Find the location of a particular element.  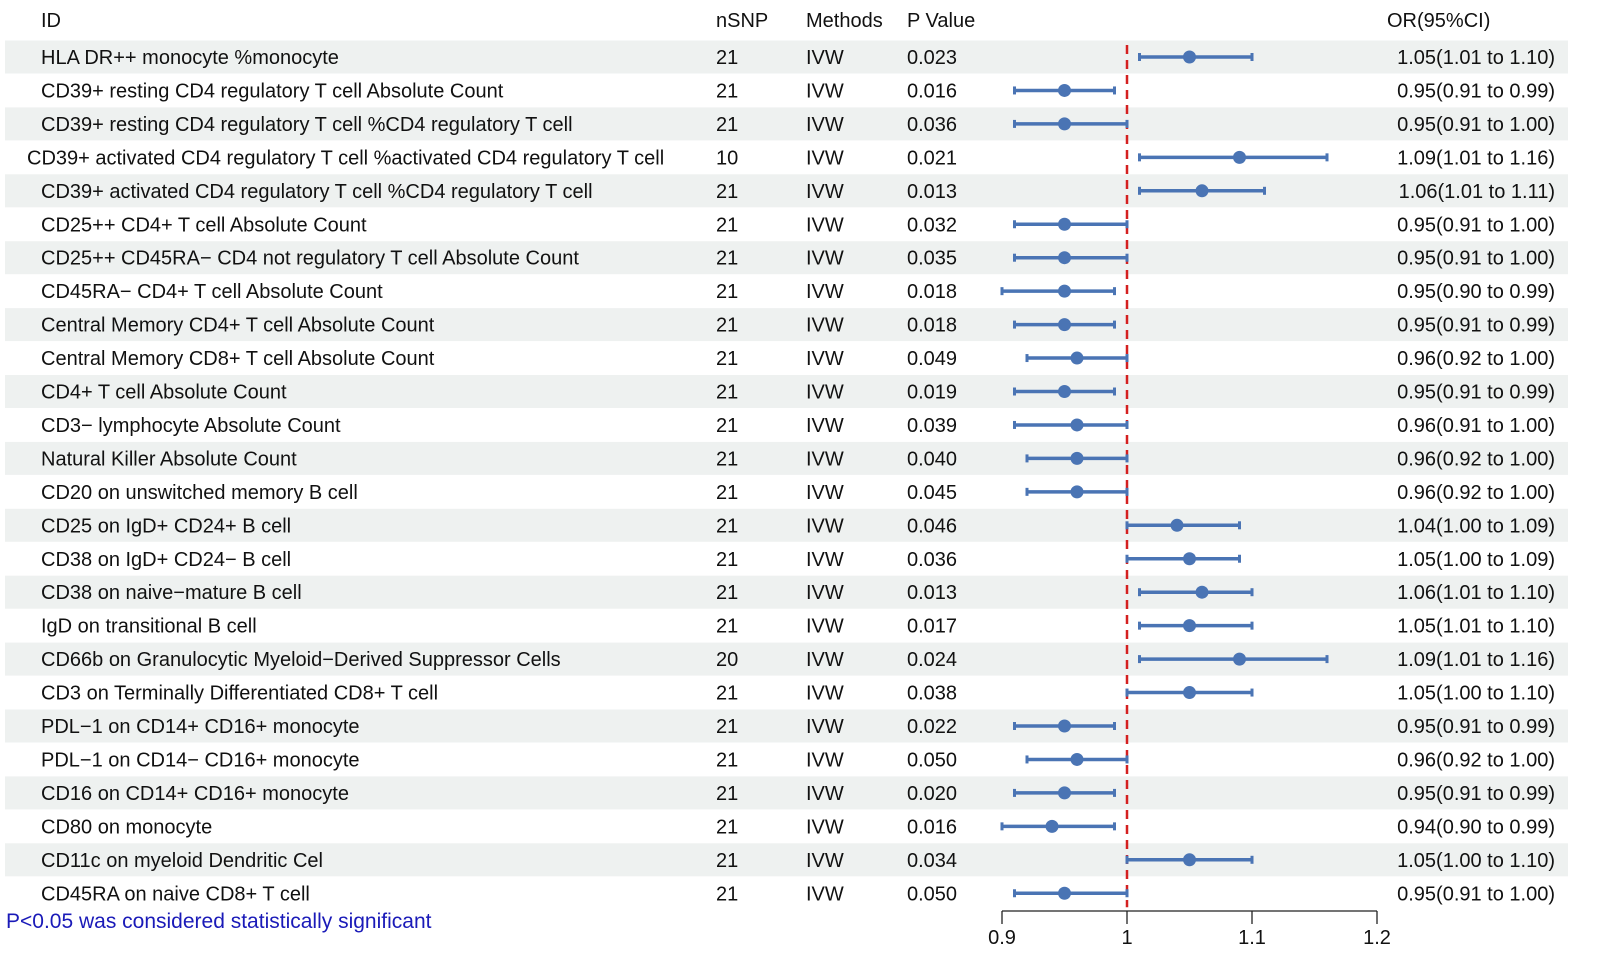

row-id: CD38 on IgD+ CD24− B cell is located at coordinates (166, 560).